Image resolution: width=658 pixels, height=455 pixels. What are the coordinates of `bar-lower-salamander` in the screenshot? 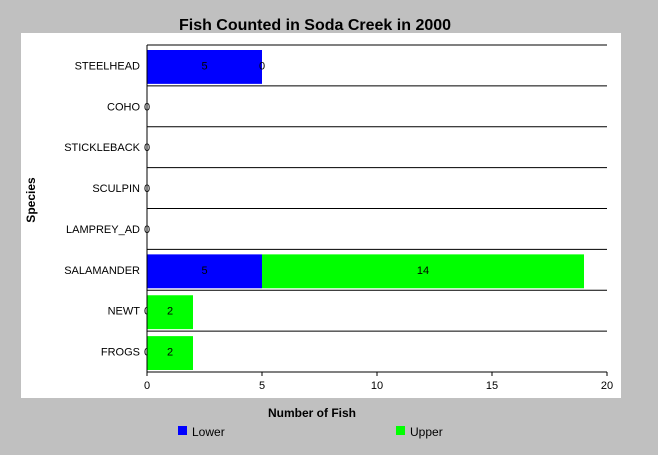 It's located at (204, 271).